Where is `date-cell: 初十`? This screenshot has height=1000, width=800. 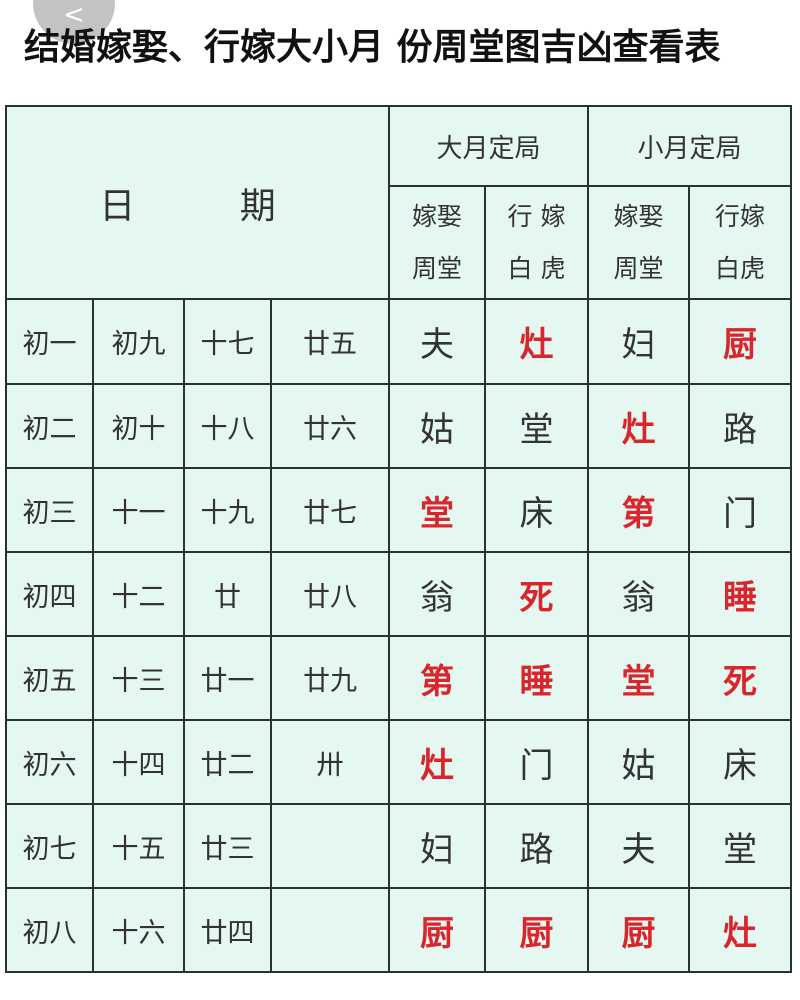
date-cell: 初十 is located at coordinates (138, 426).